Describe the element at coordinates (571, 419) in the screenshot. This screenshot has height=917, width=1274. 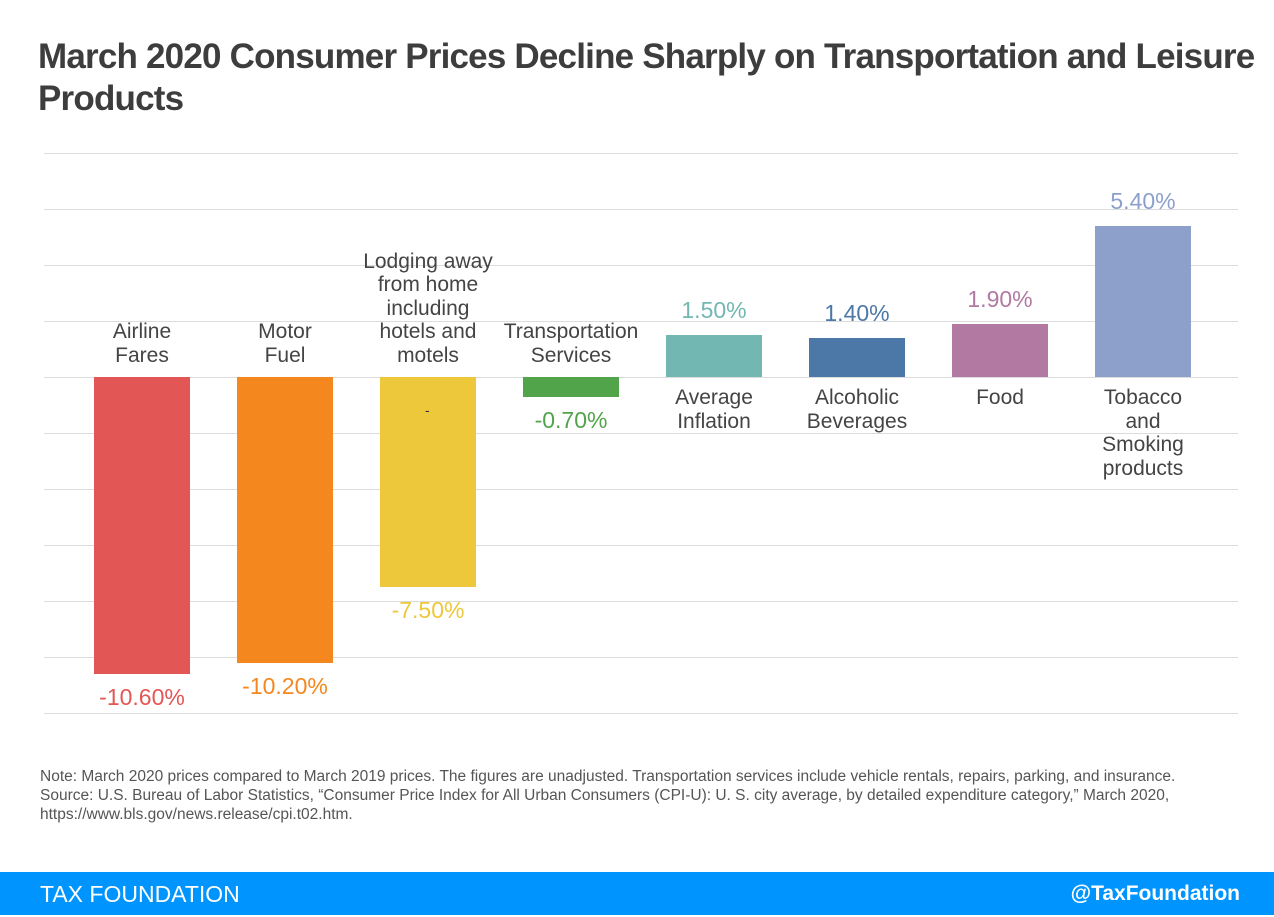
I see `value-label: -0.70%` at that location.